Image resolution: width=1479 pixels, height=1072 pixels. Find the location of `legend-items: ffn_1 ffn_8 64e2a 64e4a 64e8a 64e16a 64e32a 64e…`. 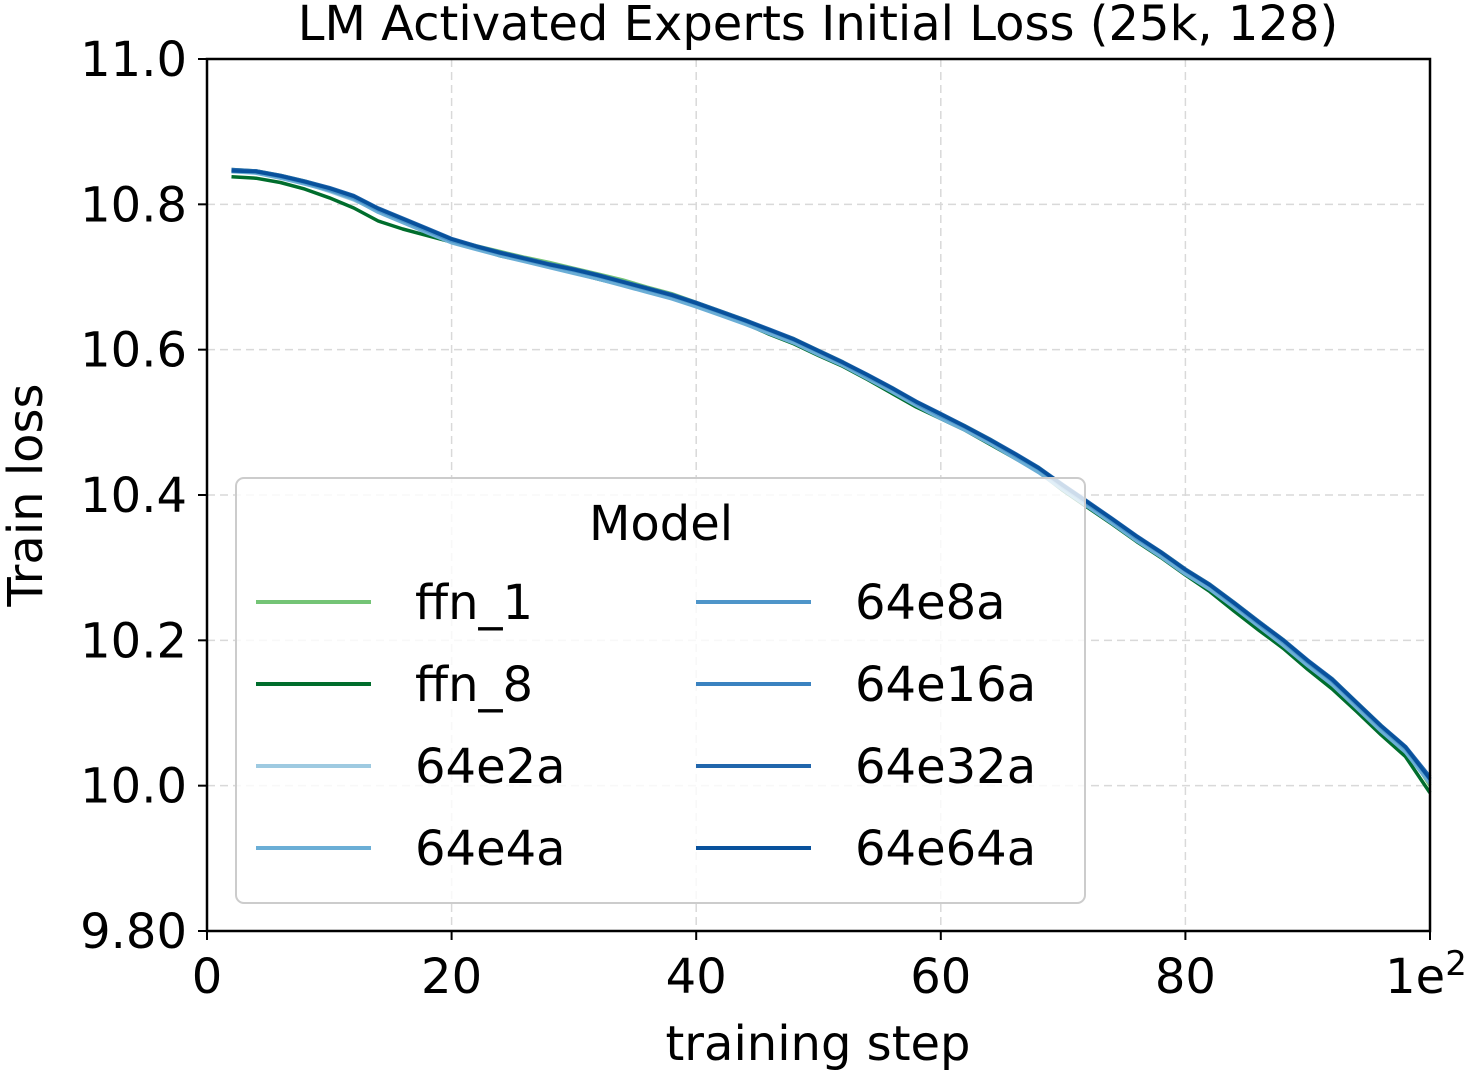

legend-items: ffn_1 ffn_8 64e2a 64e4a 64e8a 64e16a 64e32a 64e… is located at coordinates (646, 726).